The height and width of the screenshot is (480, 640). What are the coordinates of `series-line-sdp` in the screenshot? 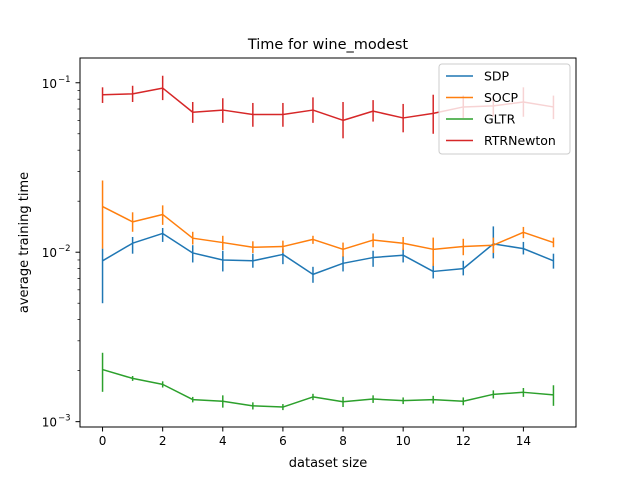 It's located at (328, 254).